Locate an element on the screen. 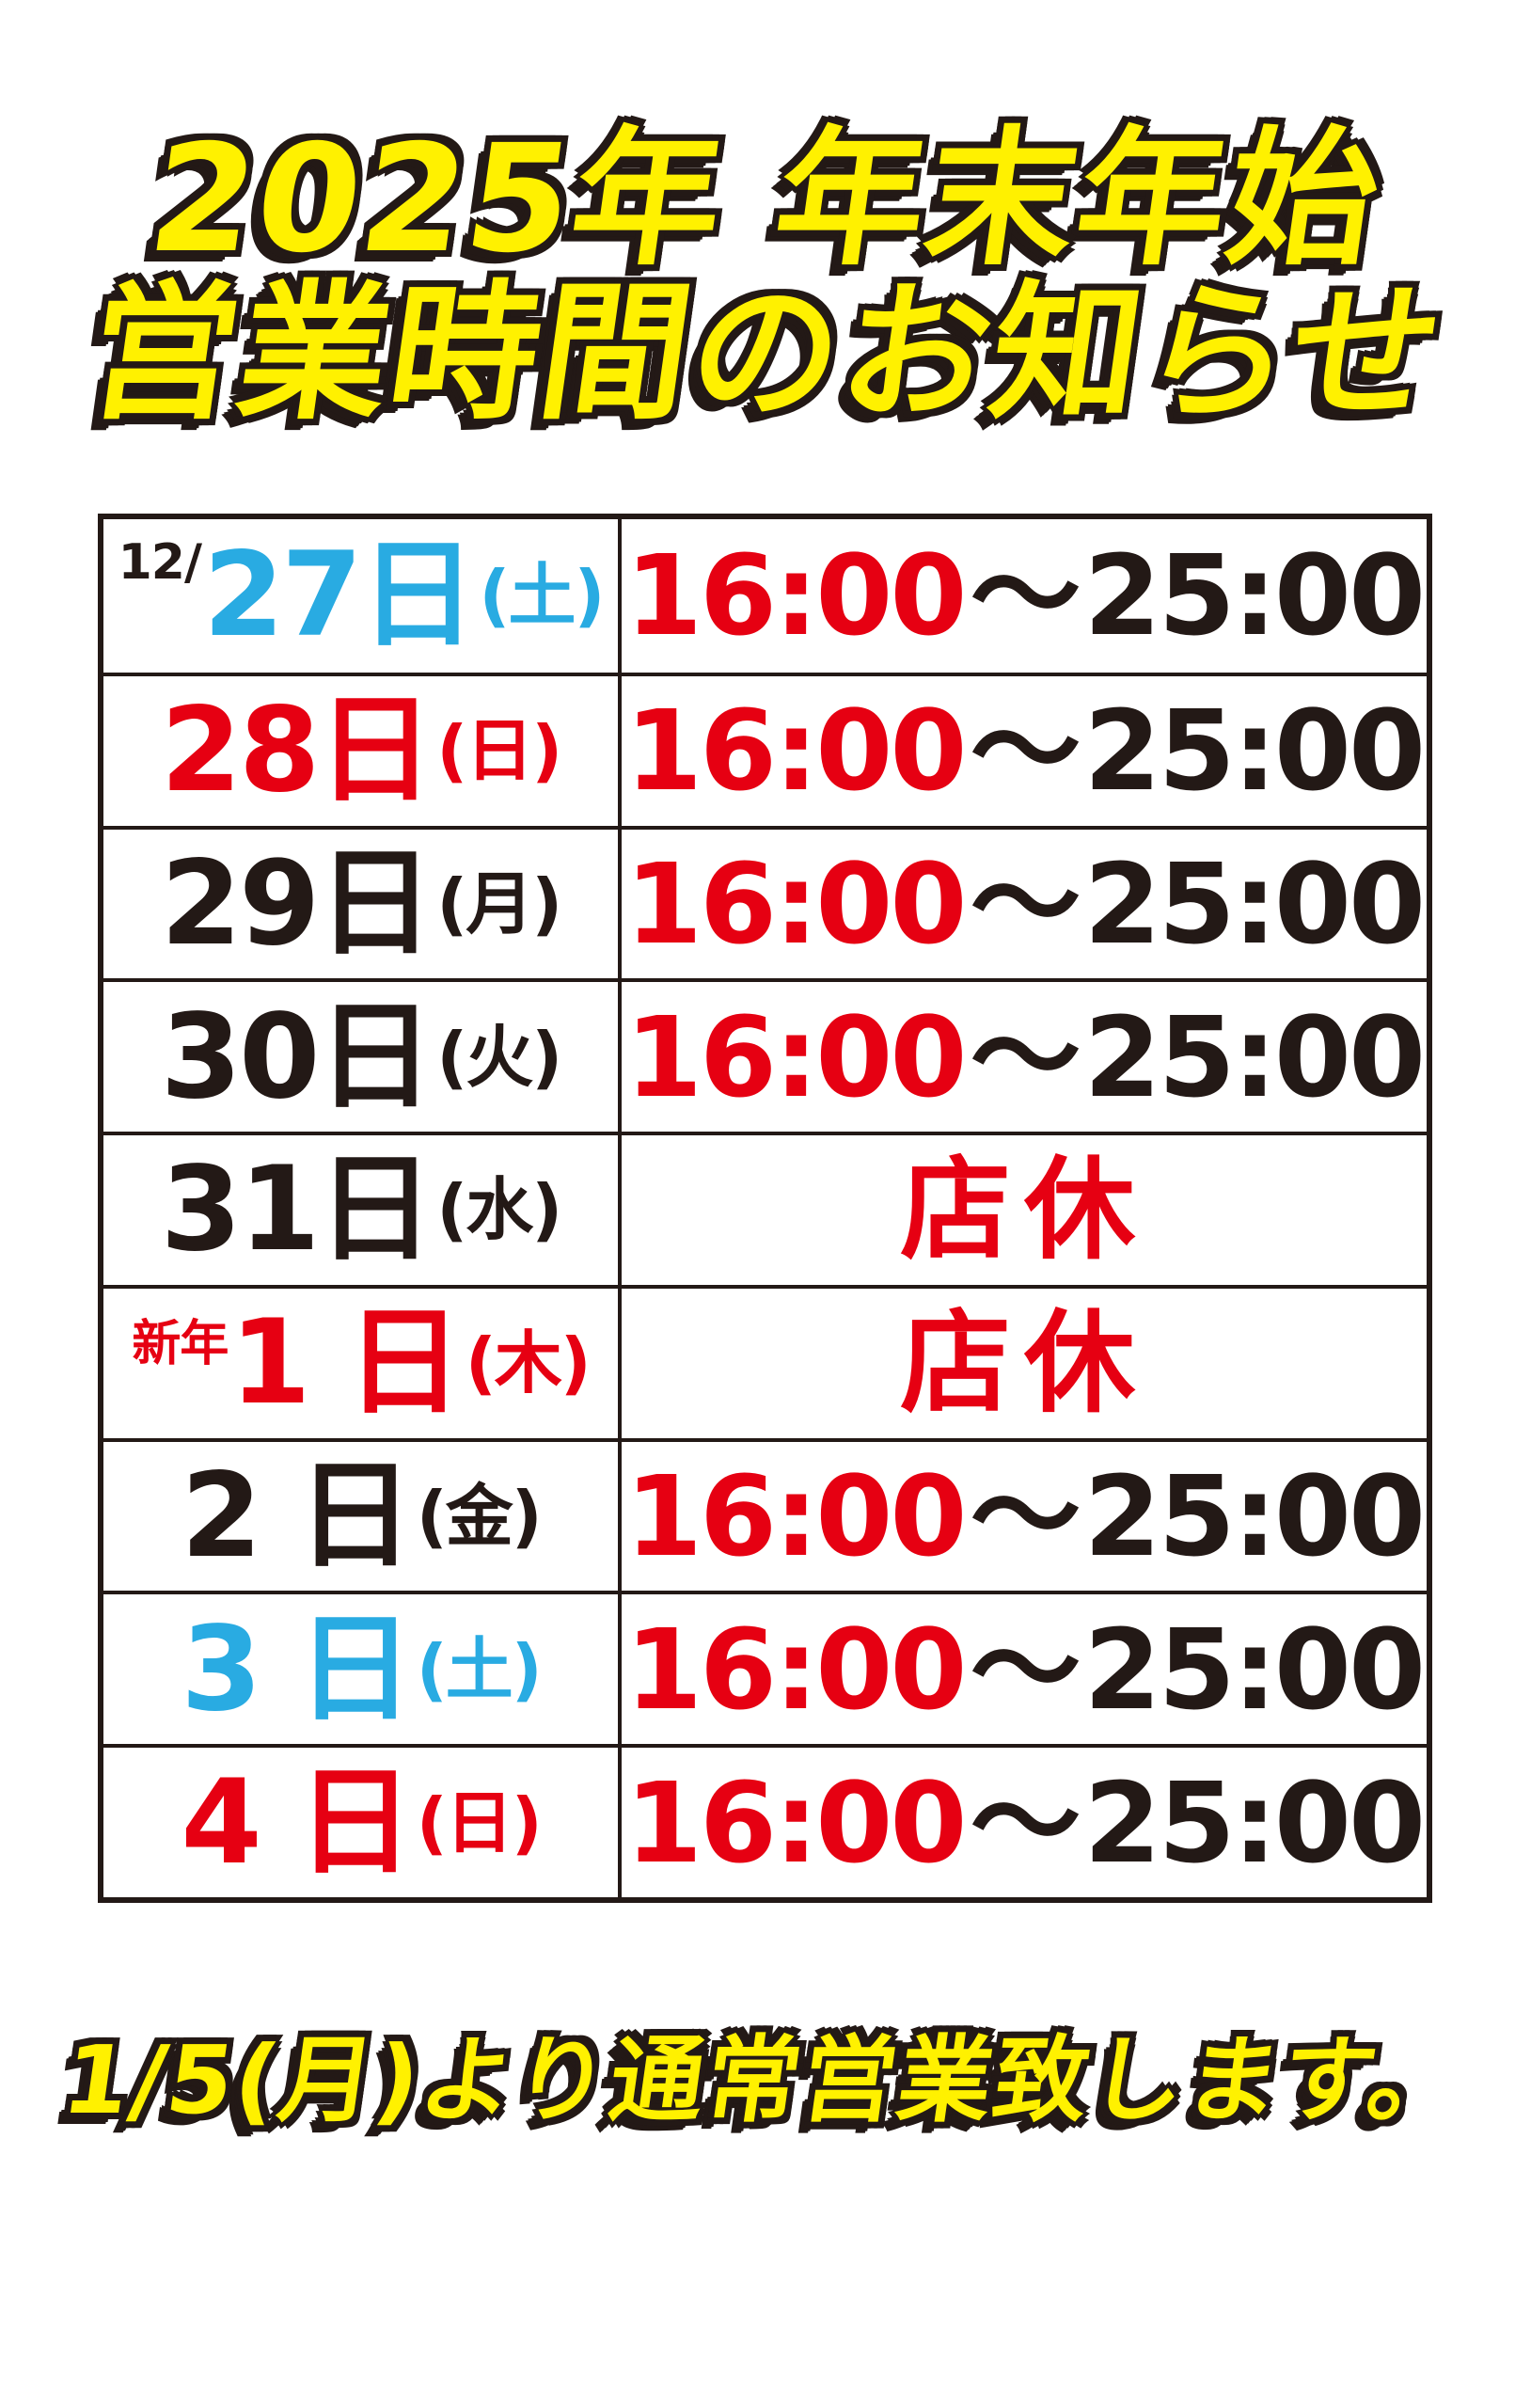  date-cell: 新年 1 日 (木) is located at coordinates (362, 1363).